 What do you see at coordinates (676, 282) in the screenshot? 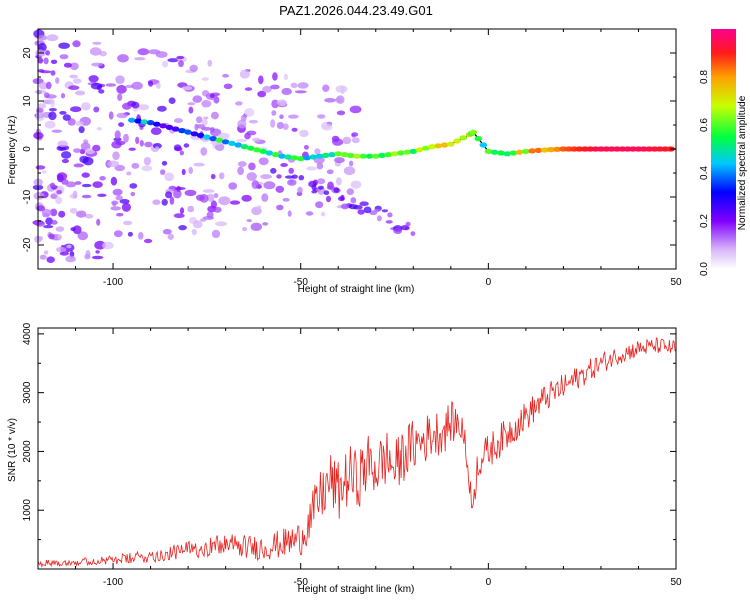
I see `spectrogram-x-tick-label: 50` at bounding box center [676, 282].